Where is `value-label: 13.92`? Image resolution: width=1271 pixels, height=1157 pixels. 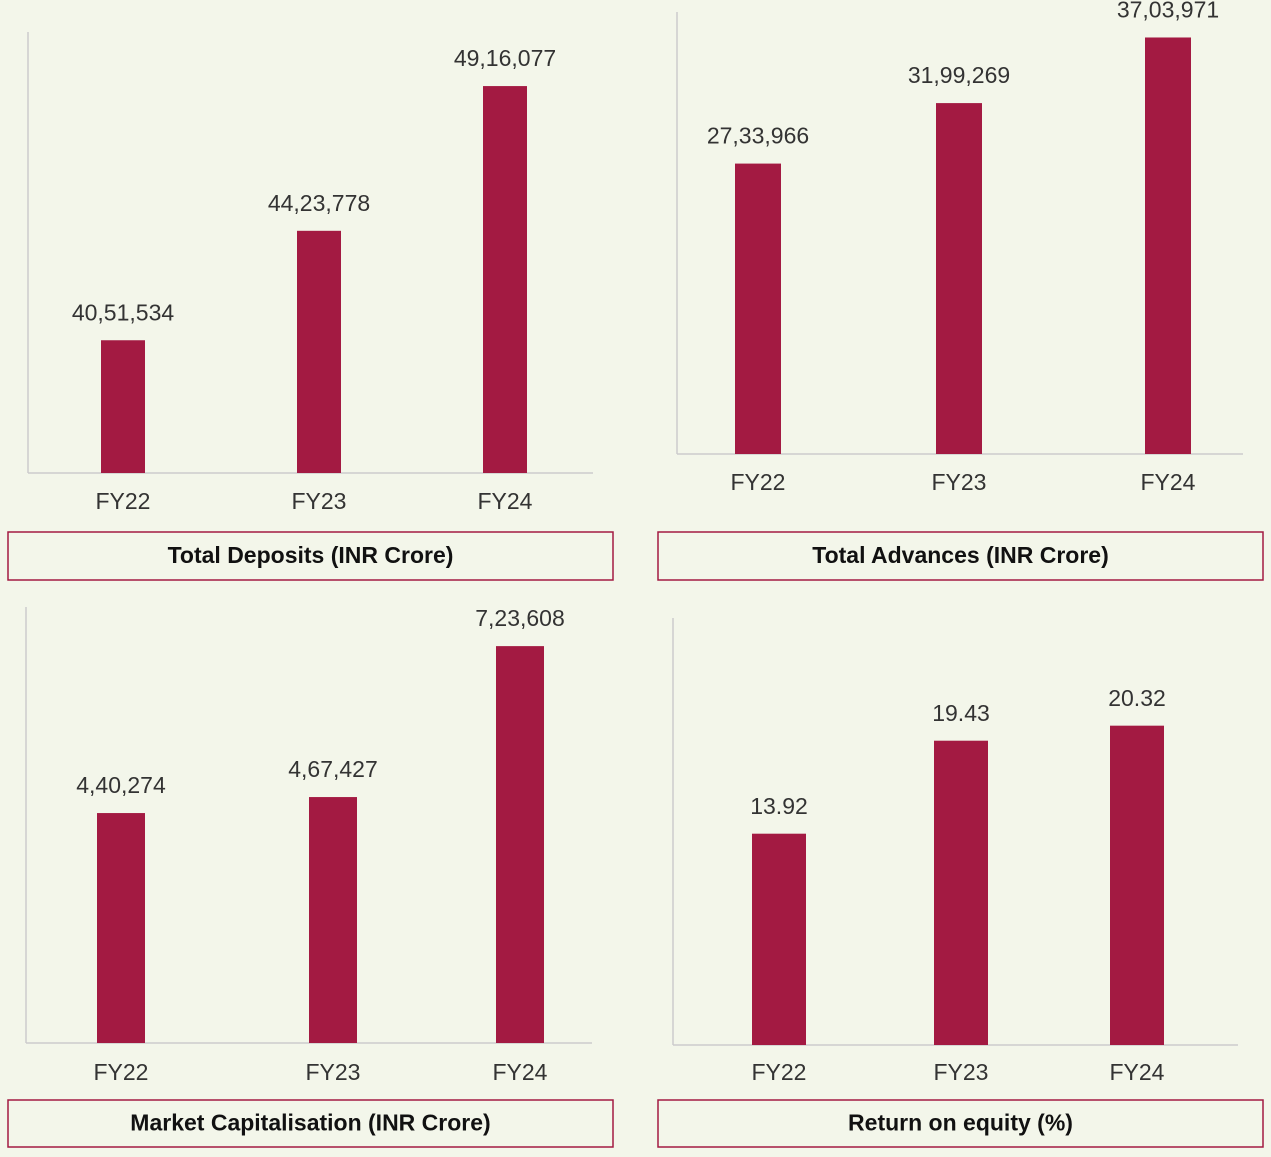
value-label: 13.92 is located at coordinates (779, 806).